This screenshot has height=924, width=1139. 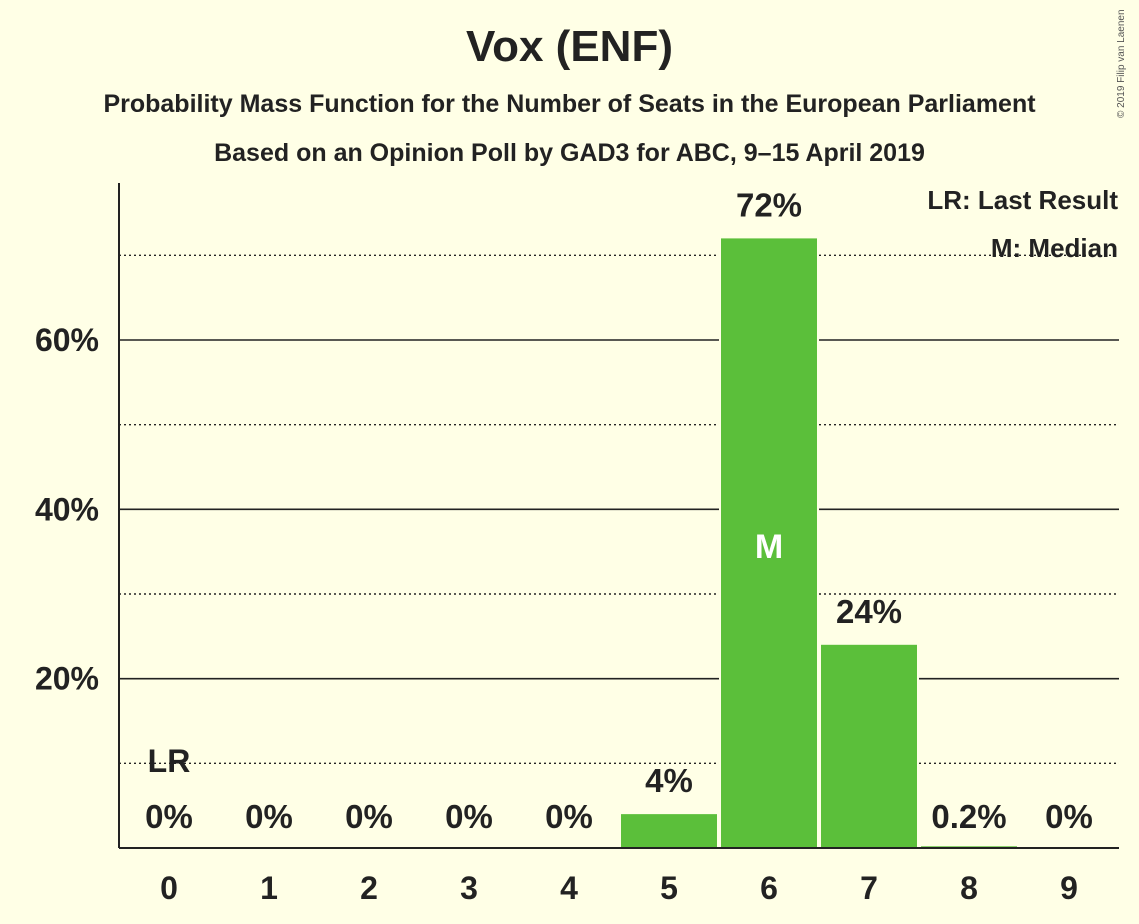 I want to click on x-tick-label: 9, so click(x=1069, y=888).